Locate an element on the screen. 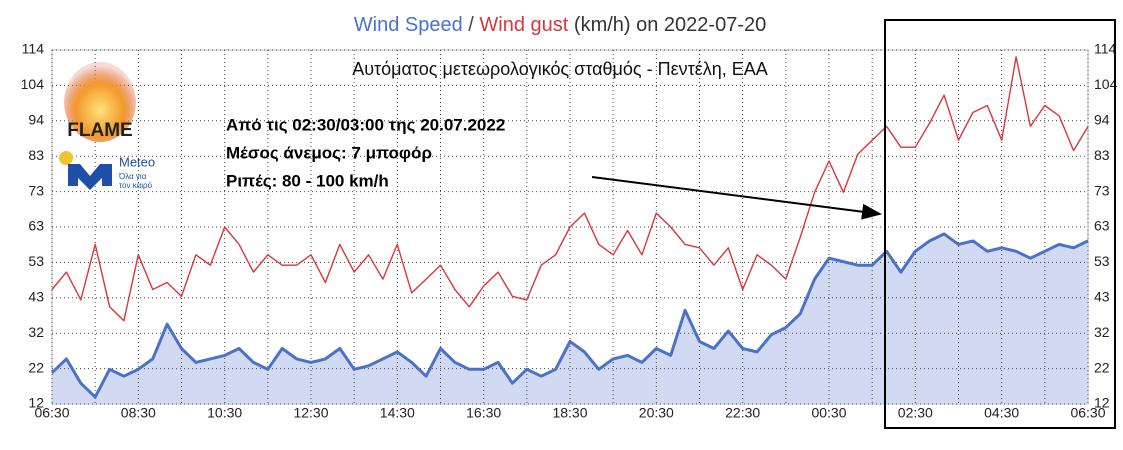  x-tick-label: 22:30 is located at coordinates (742, 413).